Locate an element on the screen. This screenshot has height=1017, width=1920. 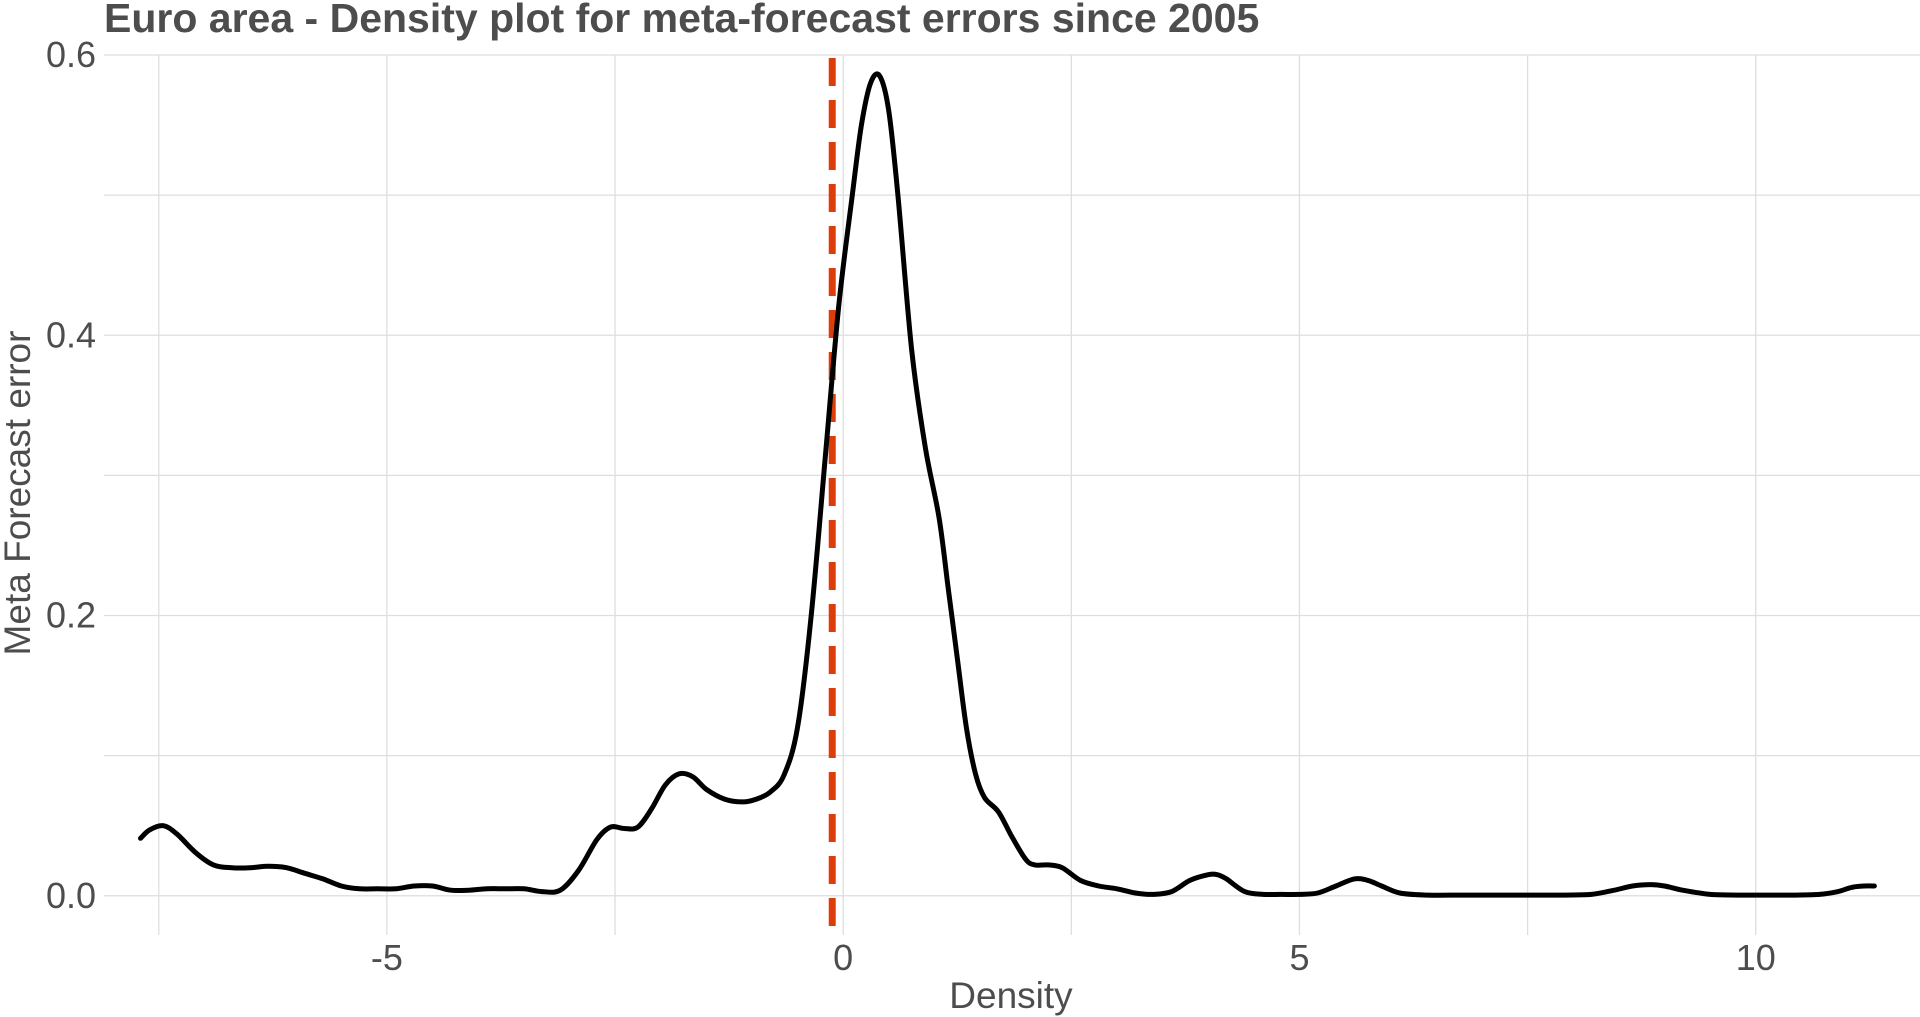
x-axis-title: Density is located at coordinates (1011, 995).